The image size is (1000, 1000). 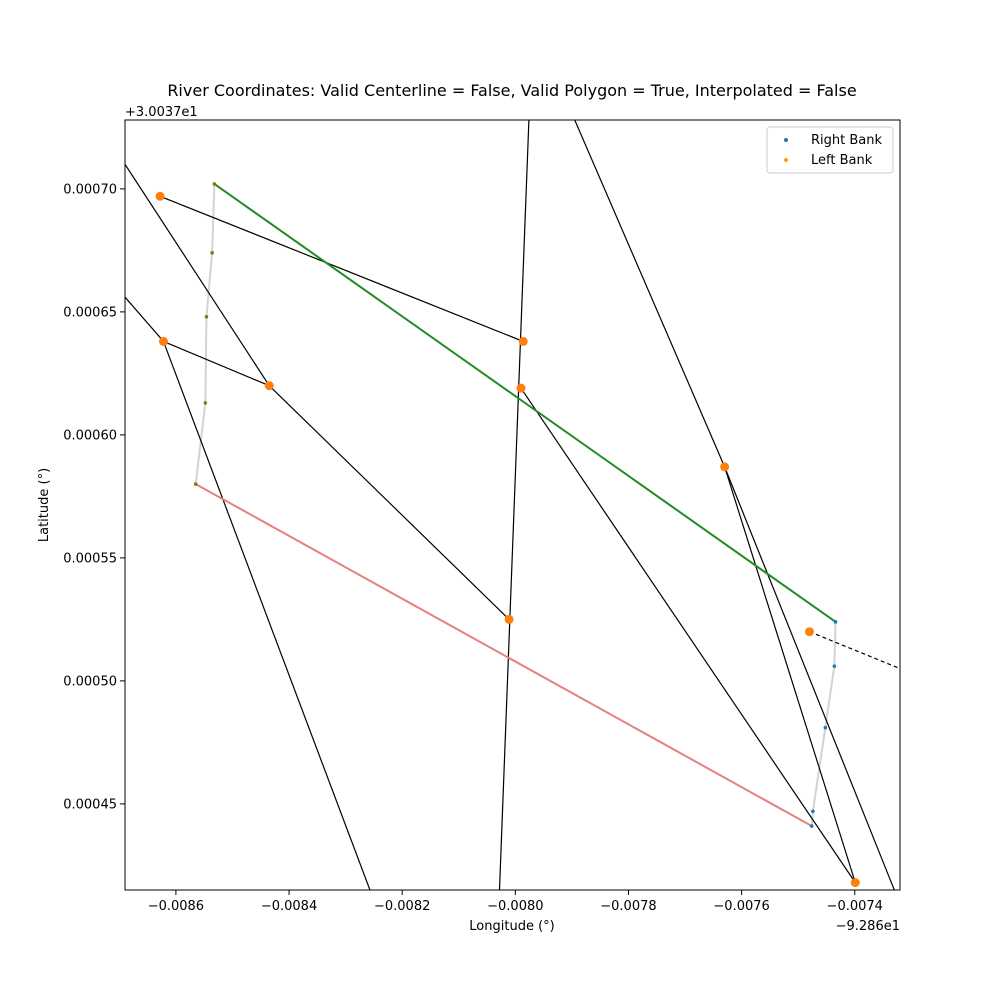 What do you see at coordinates (786, 140) in the screenshot?
I see `legend-marker-right-bank` at bounding box center [786, 140].